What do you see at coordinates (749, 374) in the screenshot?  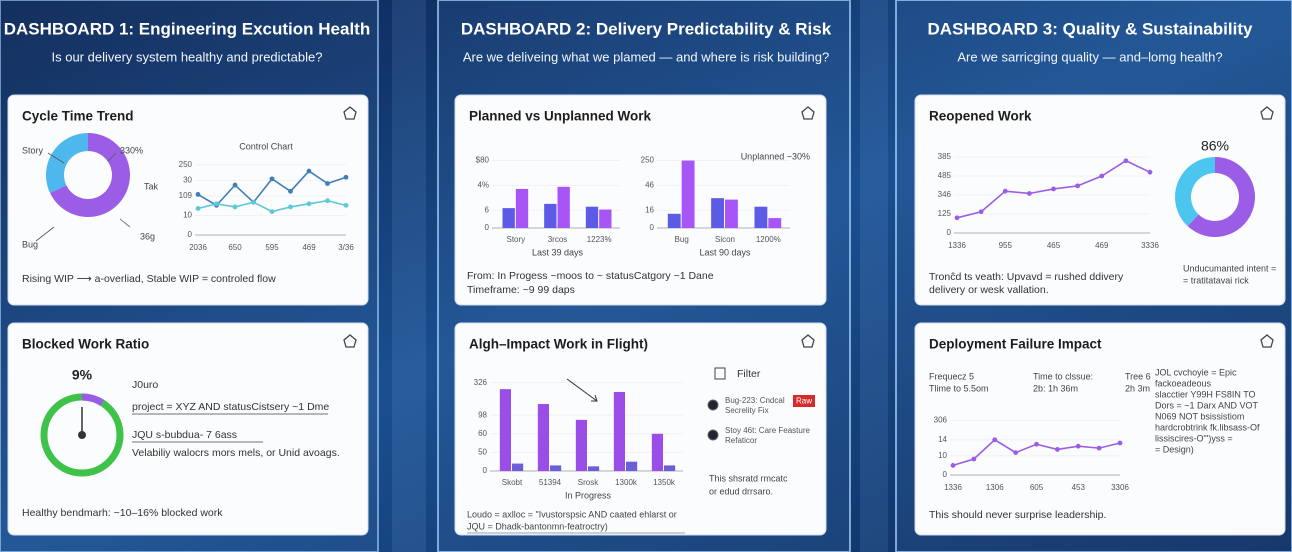 I see `filter: Filter` at bounding box center [749, 374].